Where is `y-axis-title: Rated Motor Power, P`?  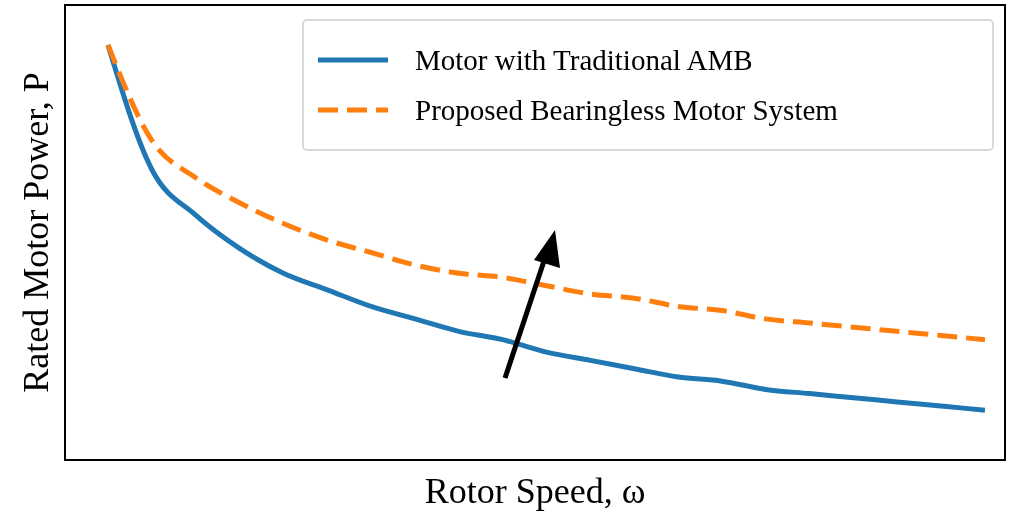 y-axis-title: Rated Motor Power, P is located at coordinates (36, 232).